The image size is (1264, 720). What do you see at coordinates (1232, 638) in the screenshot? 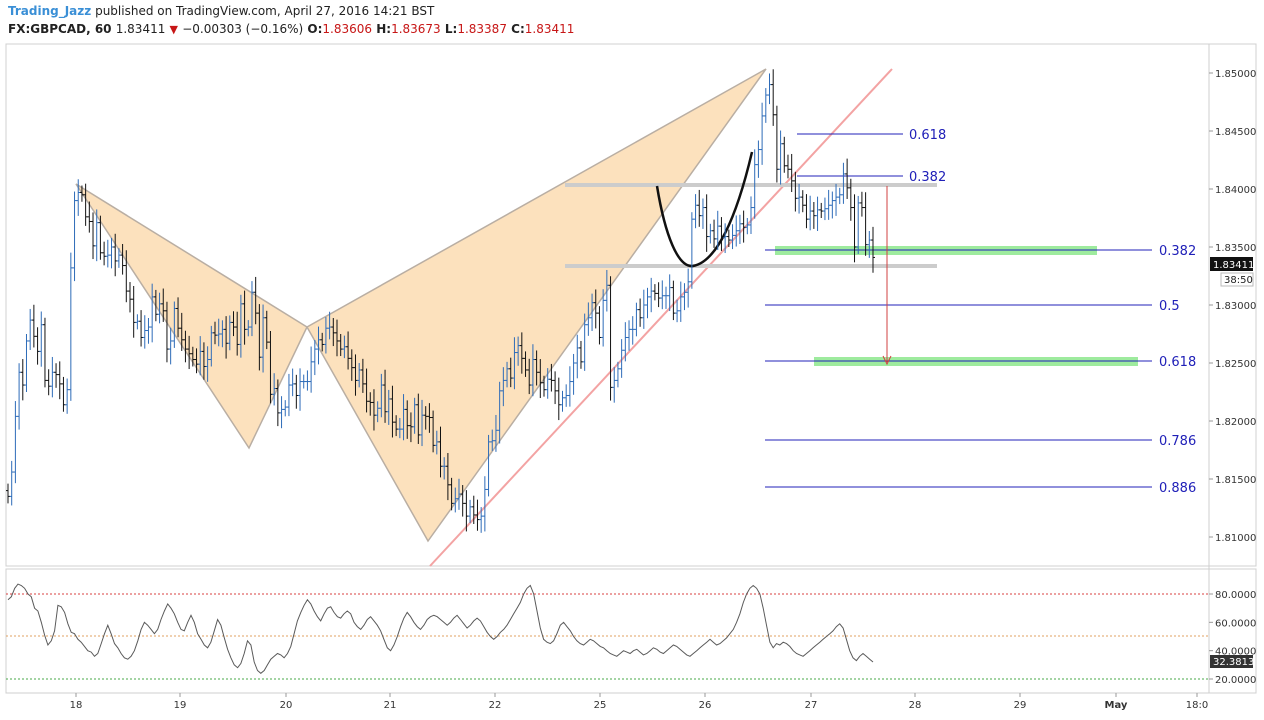
I see `rsi-axis: 80.0000 60.0000 40.0000 20.0000` at bounding box center [1232, 638].